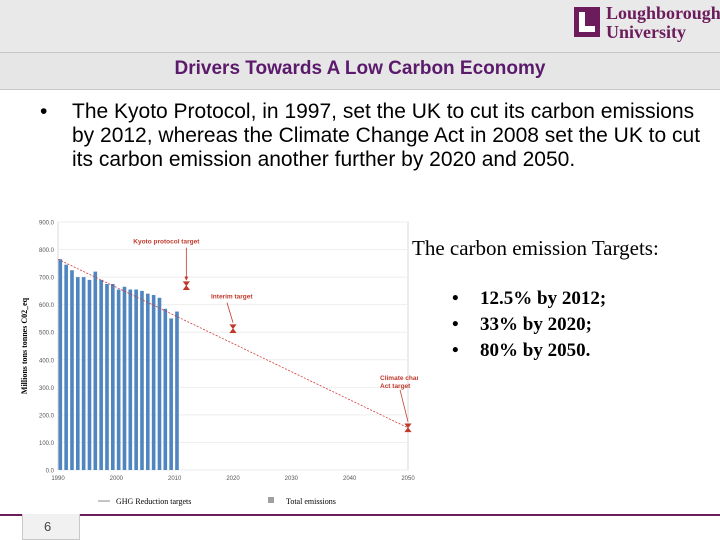 The image size is (720, 540). What do you see at coordinates (663, 13) in the screenshot?
I see `logo-line-1: Loughborough` at bounding box center [663, 13].